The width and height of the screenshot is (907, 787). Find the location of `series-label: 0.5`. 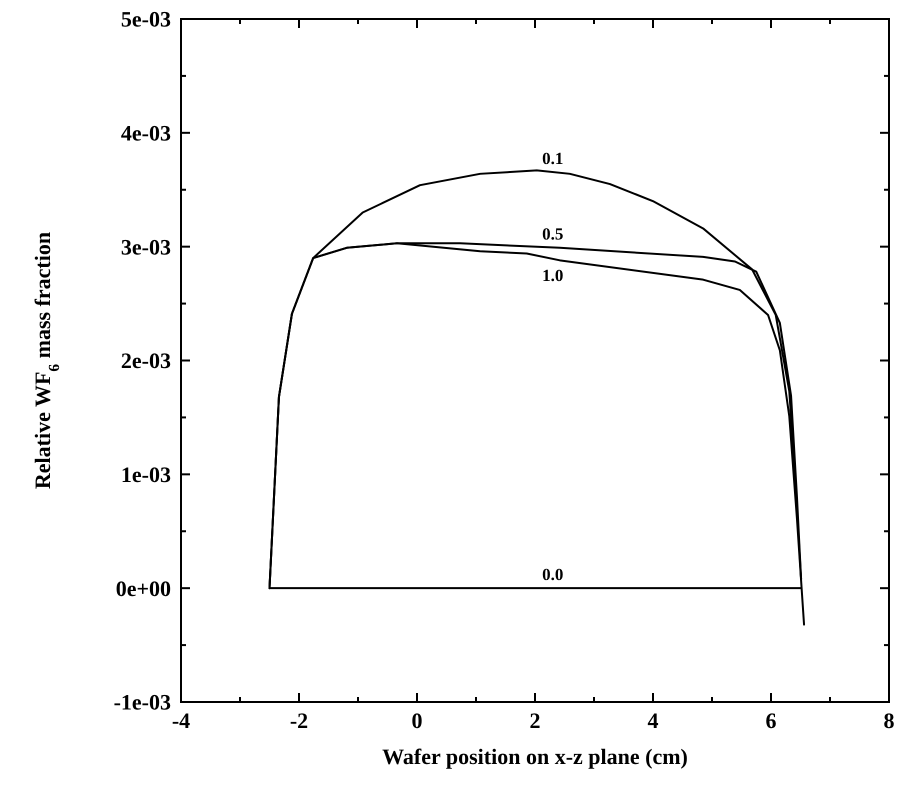

series-label: 0.5 is located at coordinates (553, 234).